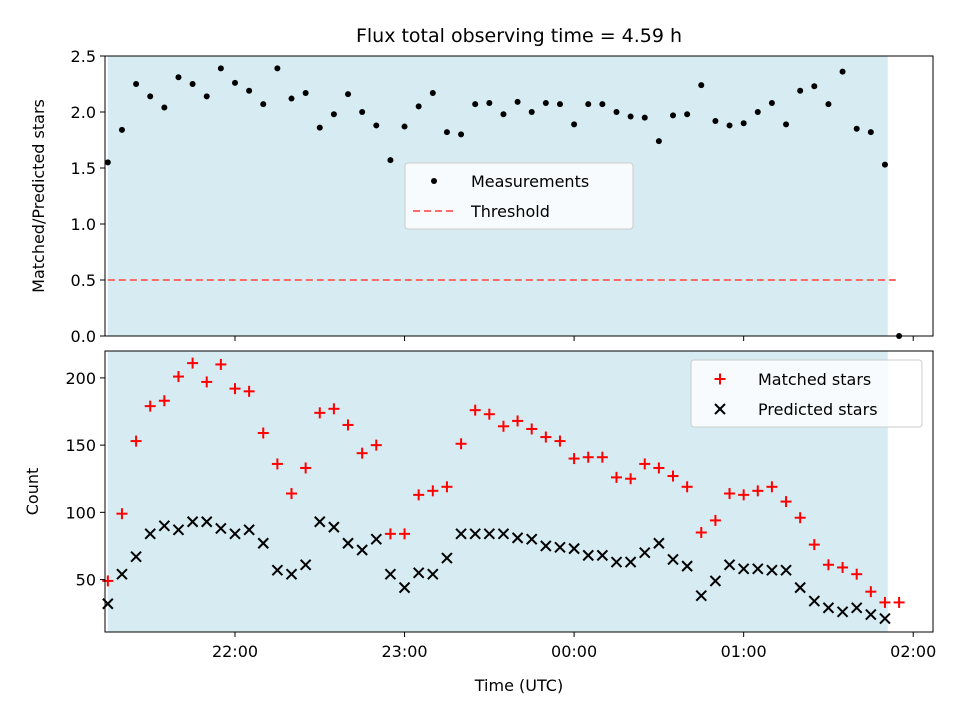  I want to click on bottom-y-tick-label: 100, so click(80, 512).